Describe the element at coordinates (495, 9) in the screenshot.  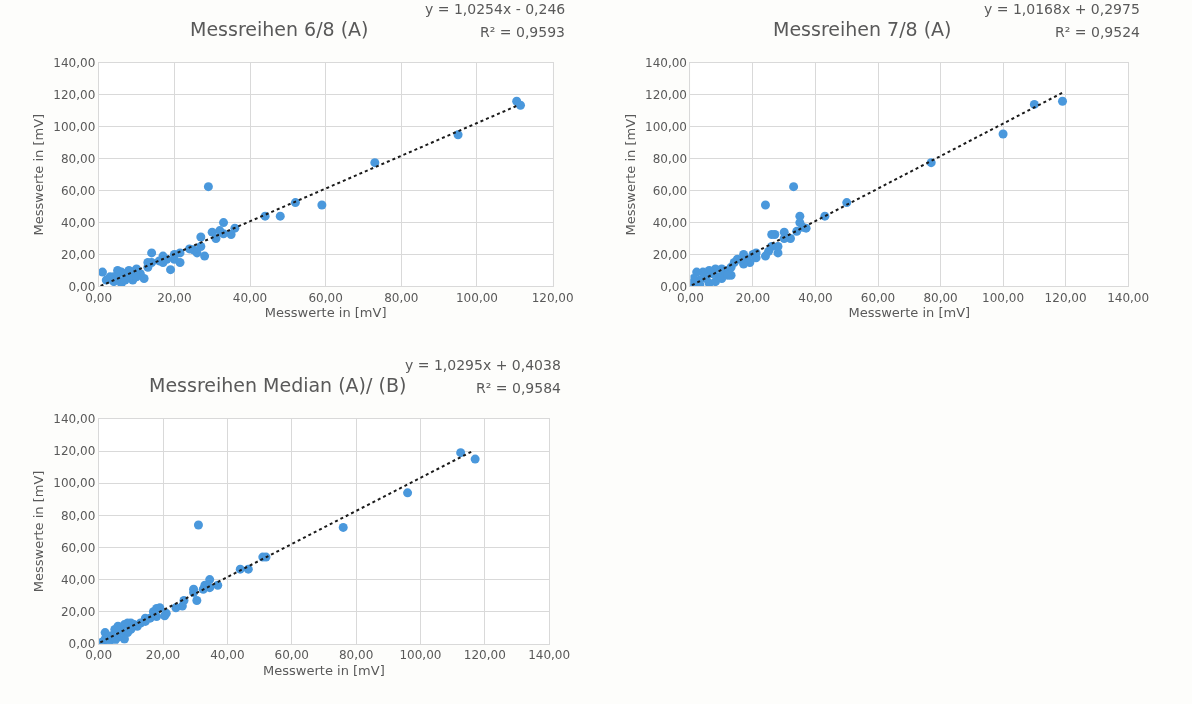
I see `text: y = 1,0254x - 0,246` at that location.